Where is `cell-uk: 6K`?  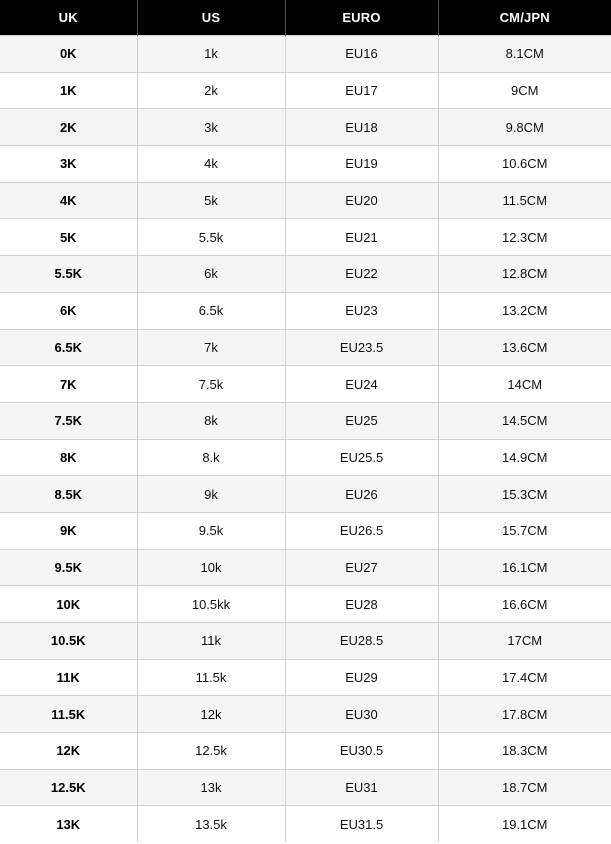 cell-uk: 6K is located at coordinates (69, 310).